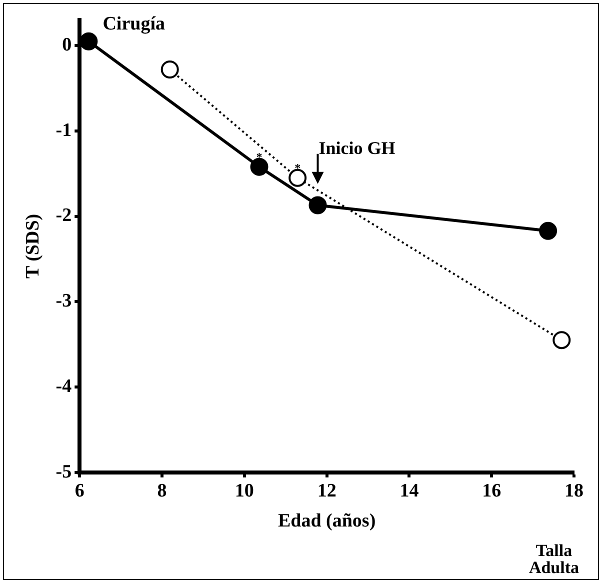  I want to click on x-tick-label: 18, so click(574, 491).